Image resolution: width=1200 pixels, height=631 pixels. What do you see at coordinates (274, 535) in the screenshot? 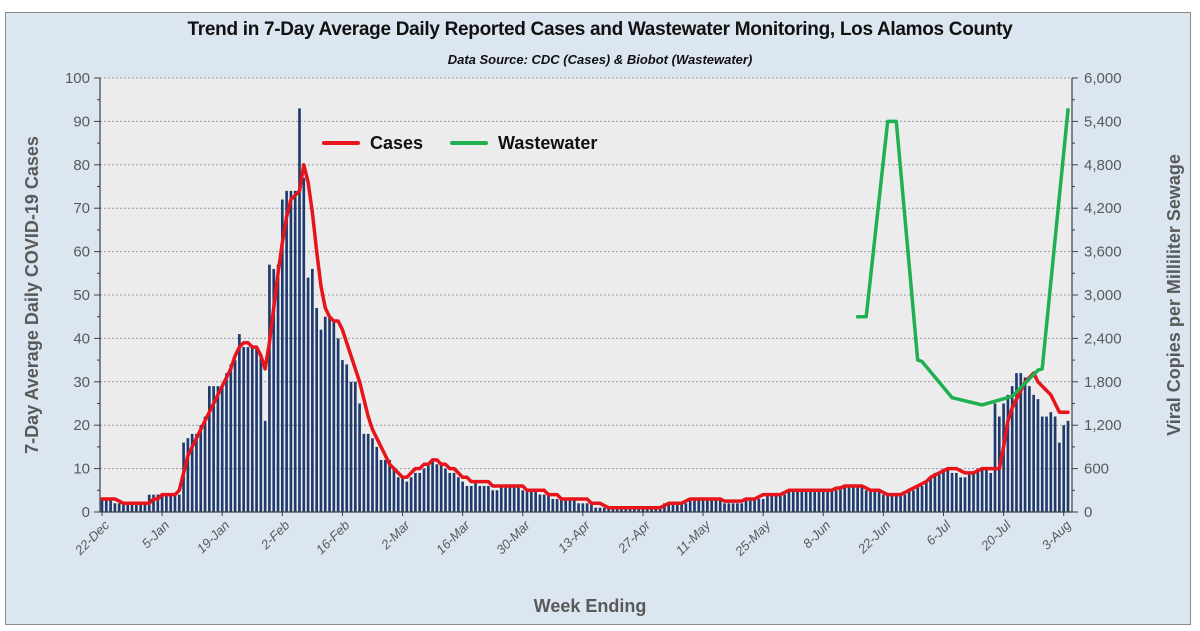
I see `x-tick-label: 2-Feb` at bounding box center [274, 535].